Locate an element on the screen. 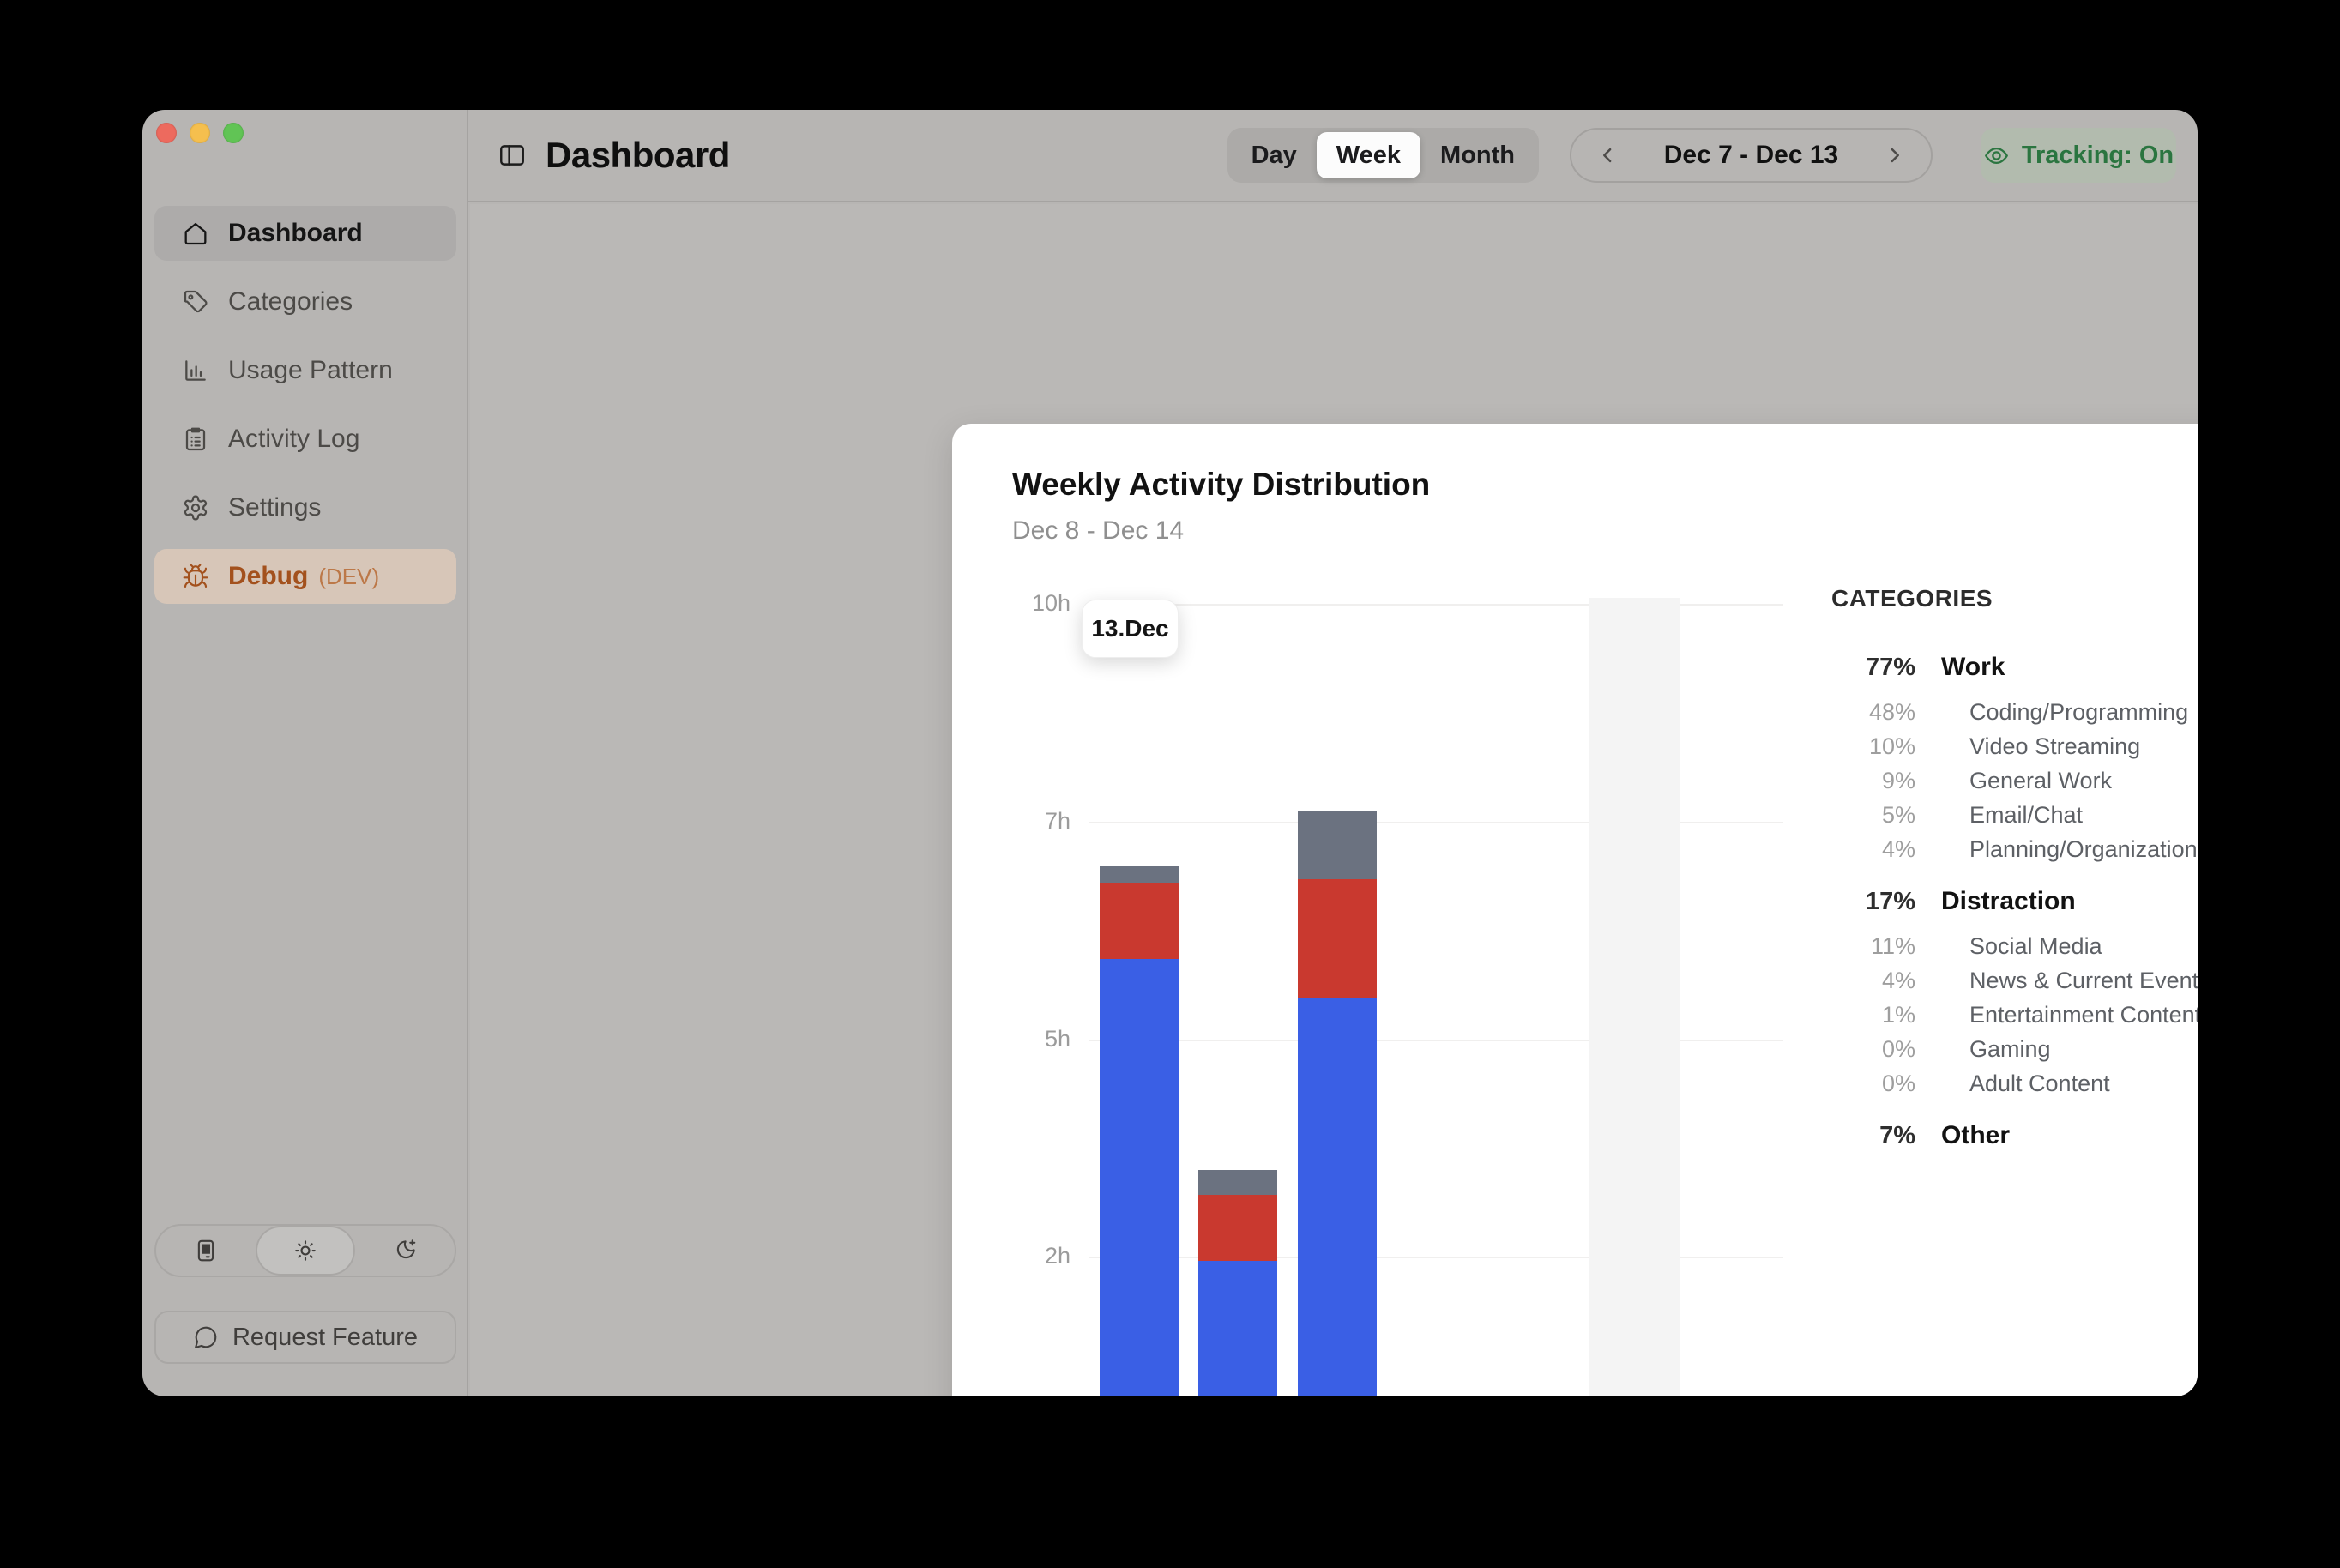 Image resolution: width=2340 pixels, height=1568 pixels. eye-icon is located at coordinates (1997, 155).